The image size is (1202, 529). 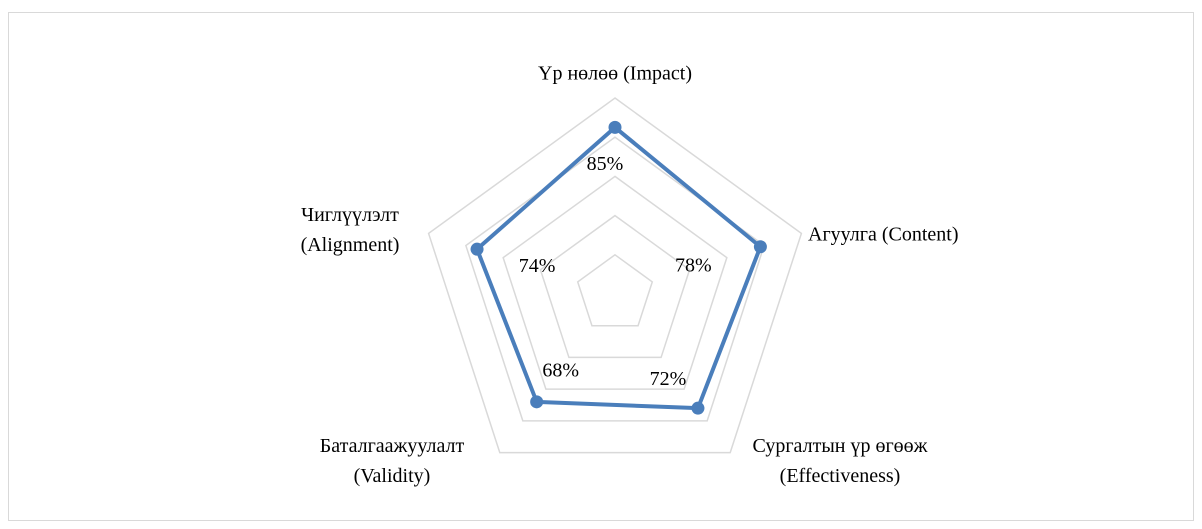 What do you see at coordinates (840, 461) in the screenshot?
I see `axis-label: Сургалтын үр өгөөж (Effectiveness)` at bounding box center [840, 461].